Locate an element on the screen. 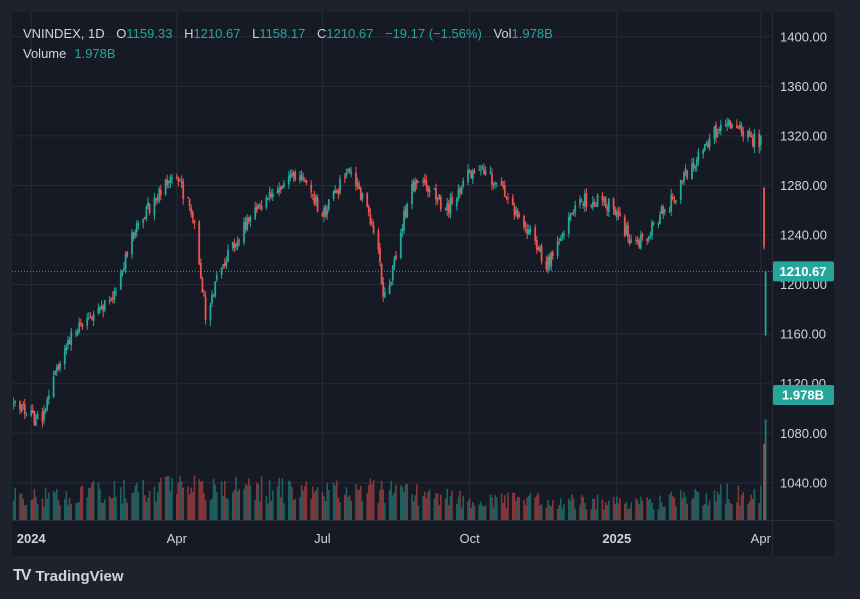 This screenshot has height=599, width=860. low-label: L is located at coordinates (256, 33).